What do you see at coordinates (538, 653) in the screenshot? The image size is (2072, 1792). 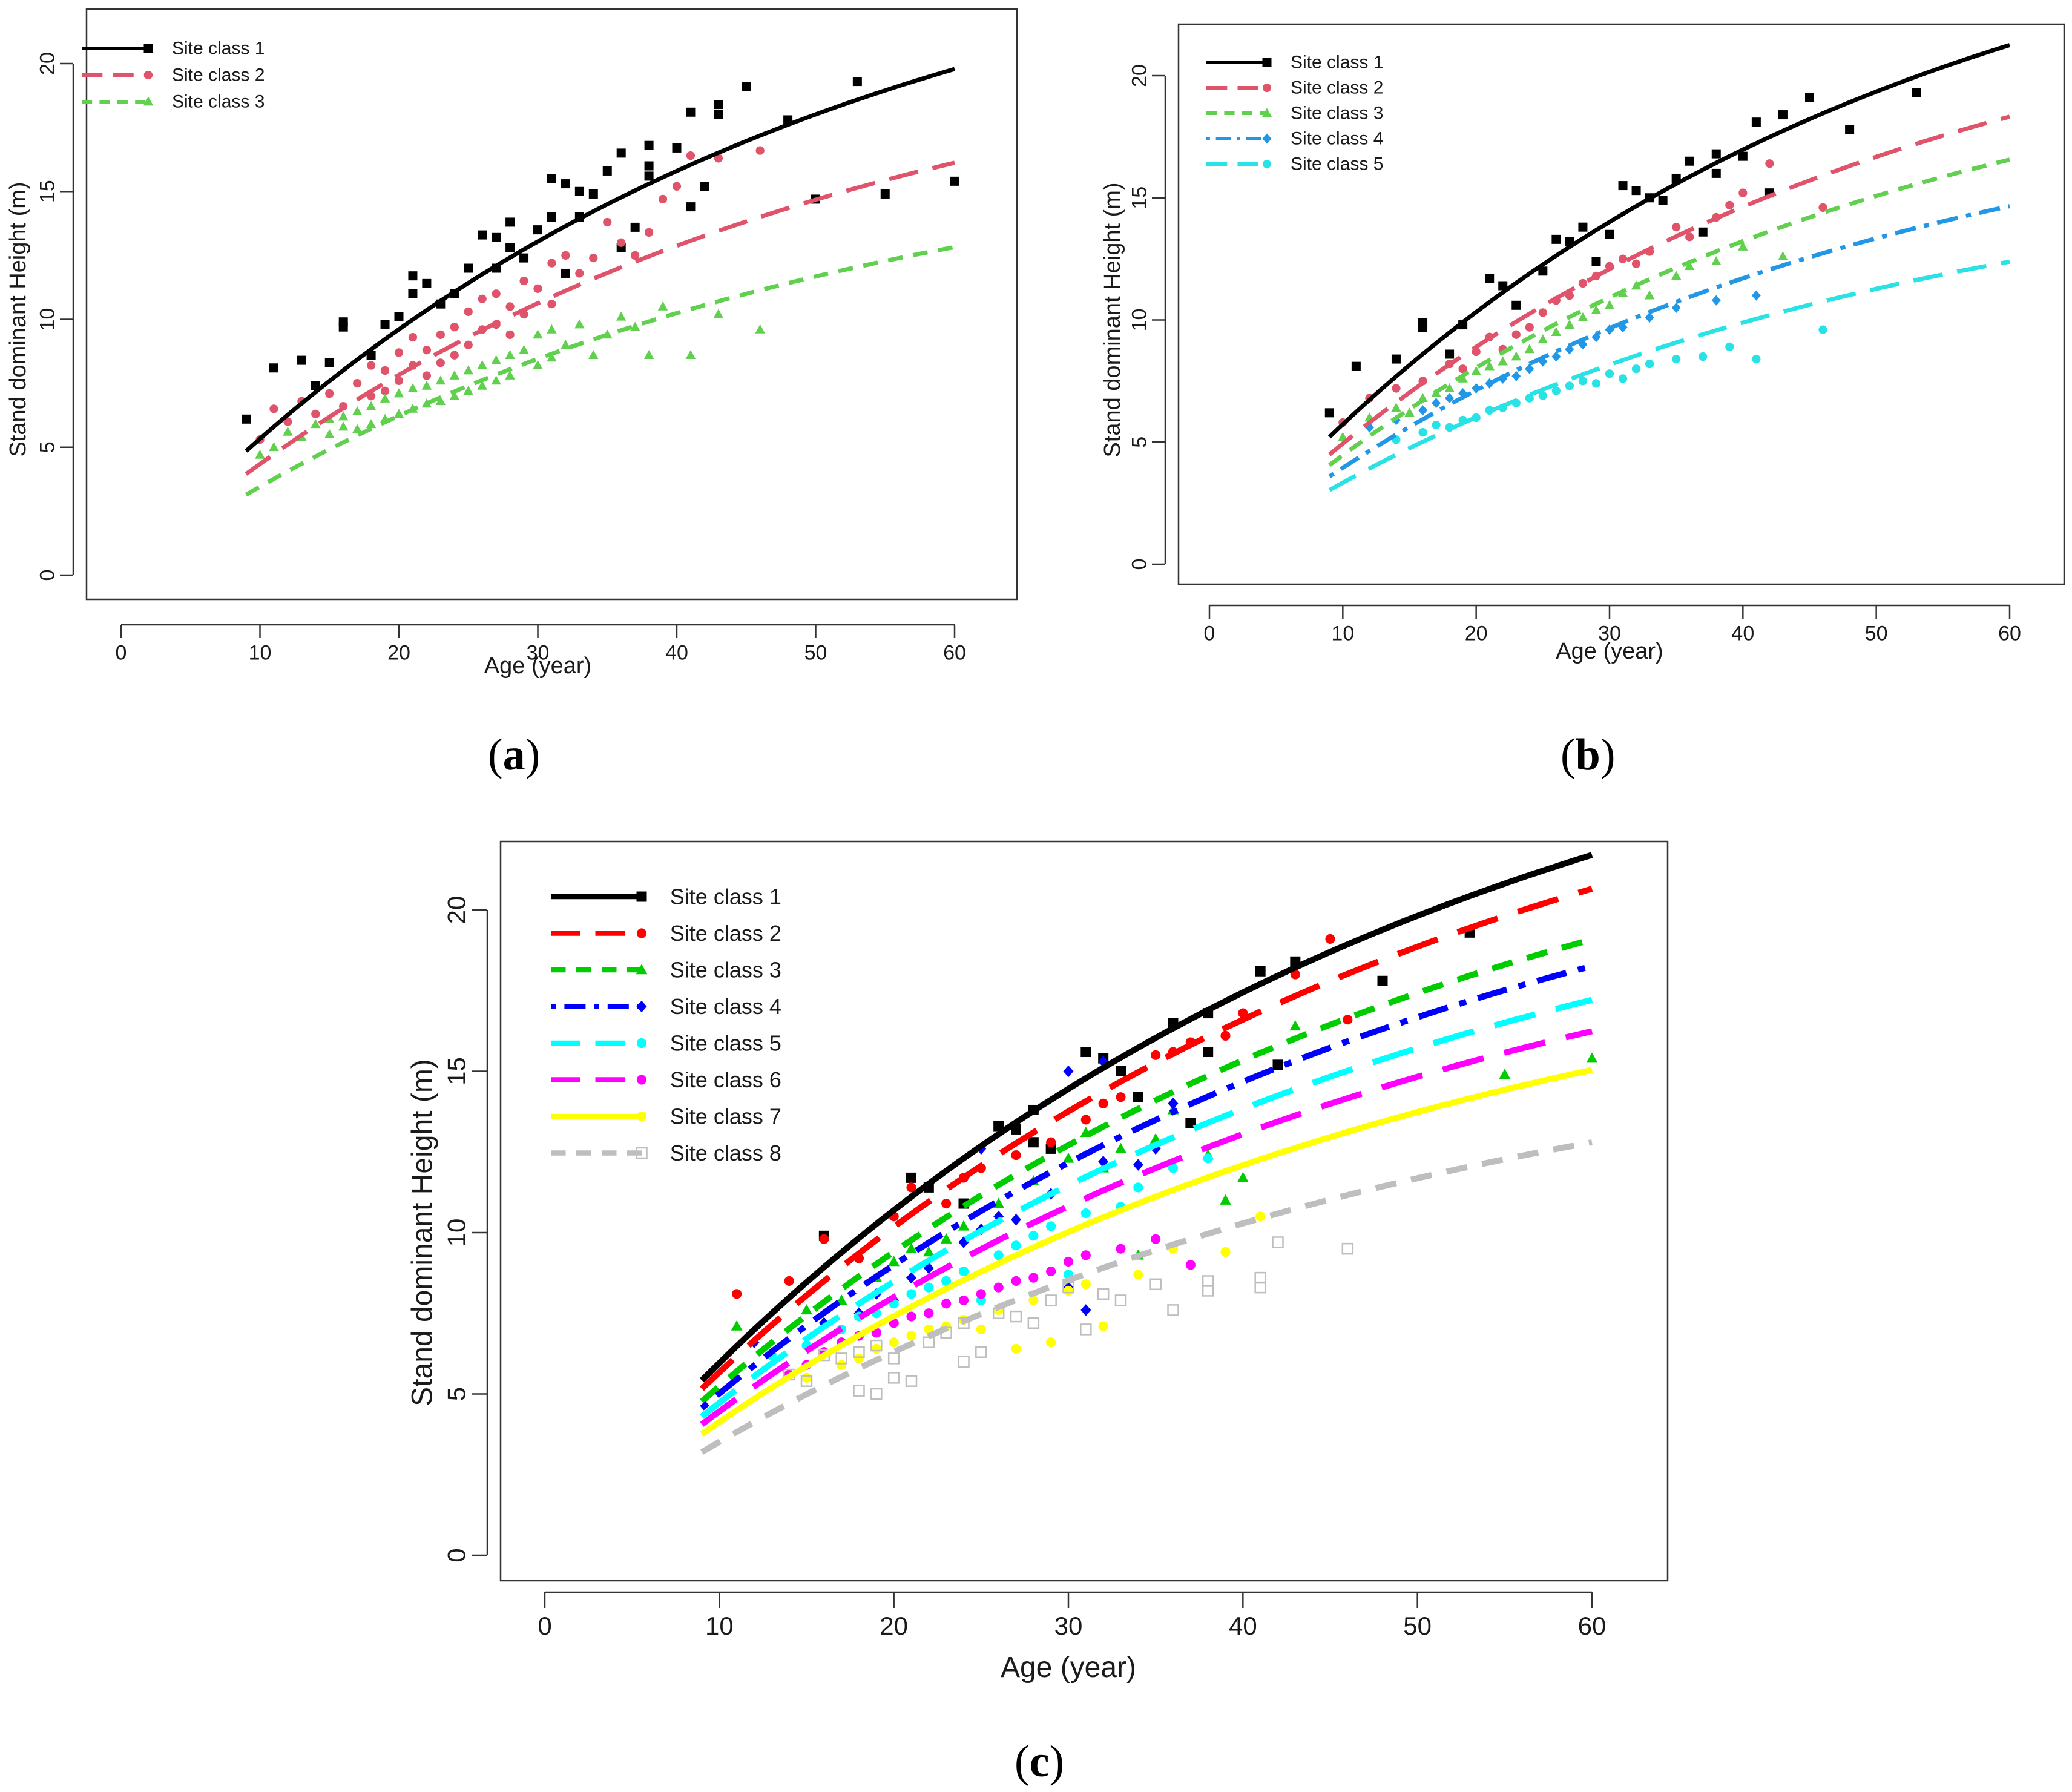 I see `x-tick-label: 30` at bounding box center [538, 653].